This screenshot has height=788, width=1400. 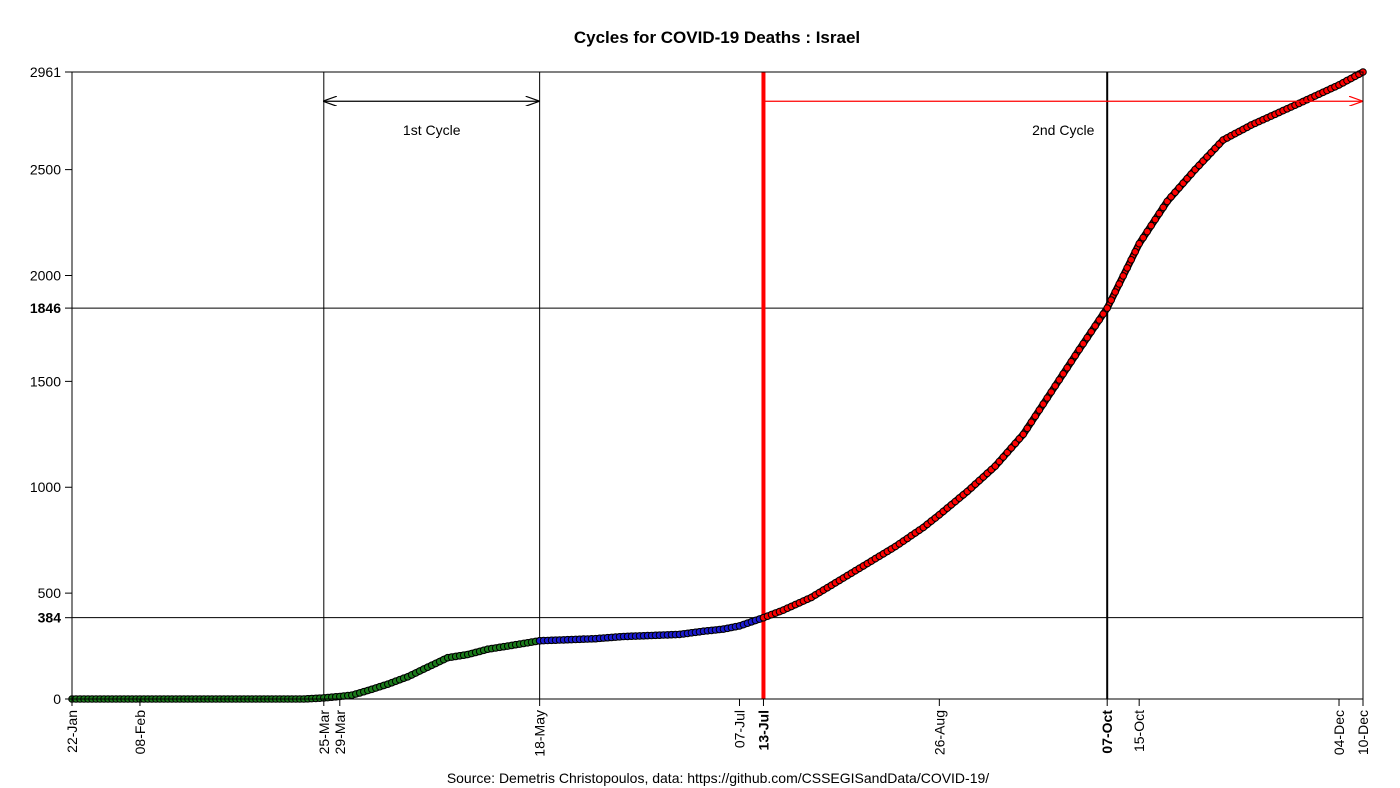 What do you see at coordinates (72, 731) in the screenshot?
I see `x-tick-label: 22-Jan` at bounding box center [72, 731].